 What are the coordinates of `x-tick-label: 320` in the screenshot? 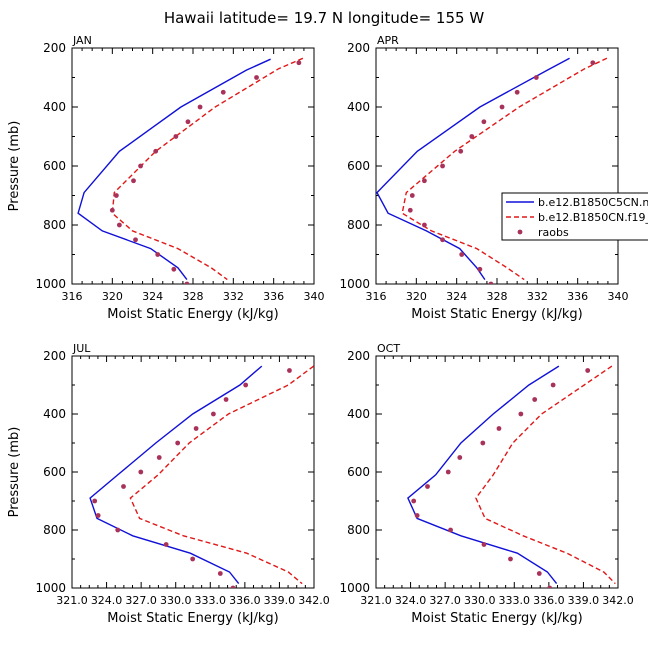 It's located at (416, 296).